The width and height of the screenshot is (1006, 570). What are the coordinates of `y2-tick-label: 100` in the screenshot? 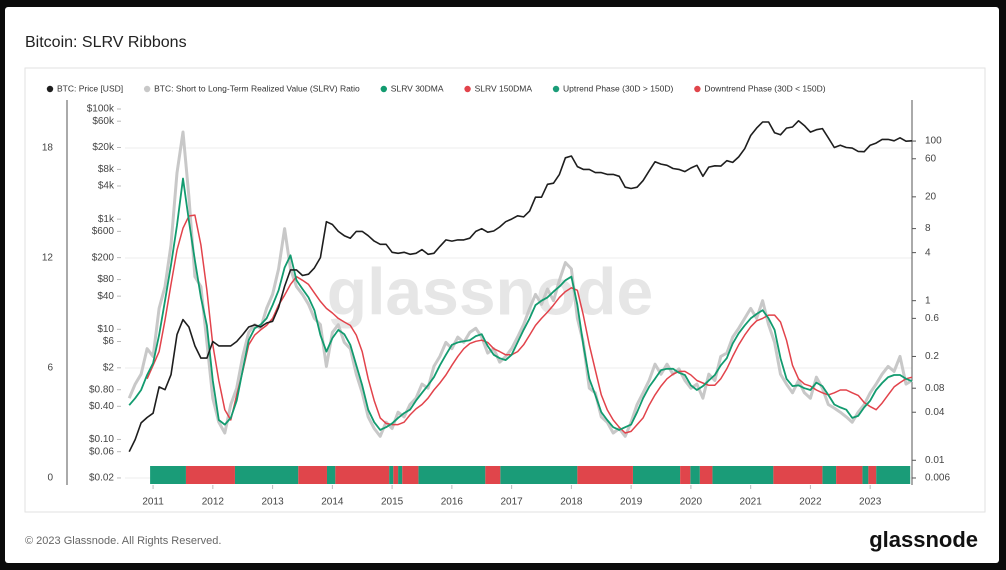 It's located at (933, 141).